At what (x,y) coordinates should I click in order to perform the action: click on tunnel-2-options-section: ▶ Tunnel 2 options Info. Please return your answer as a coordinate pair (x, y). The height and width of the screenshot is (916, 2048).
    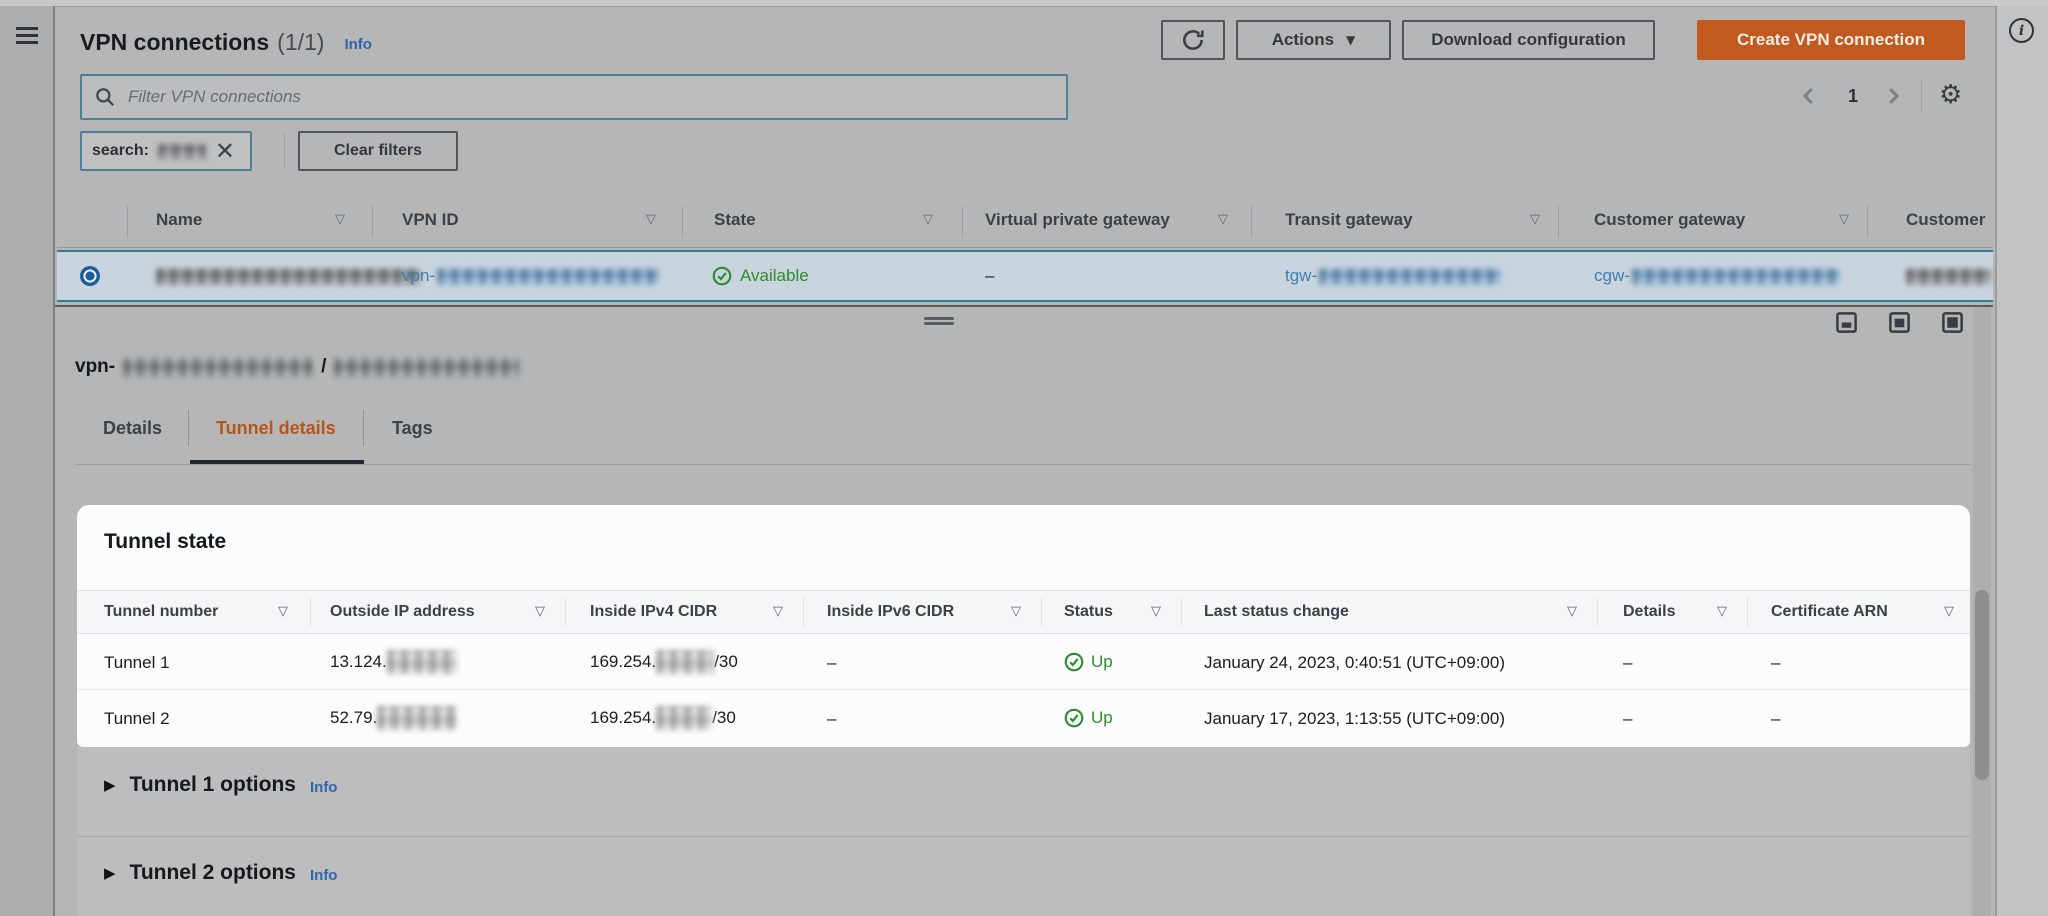
    Looking at the image, I should click on (1023, 876).